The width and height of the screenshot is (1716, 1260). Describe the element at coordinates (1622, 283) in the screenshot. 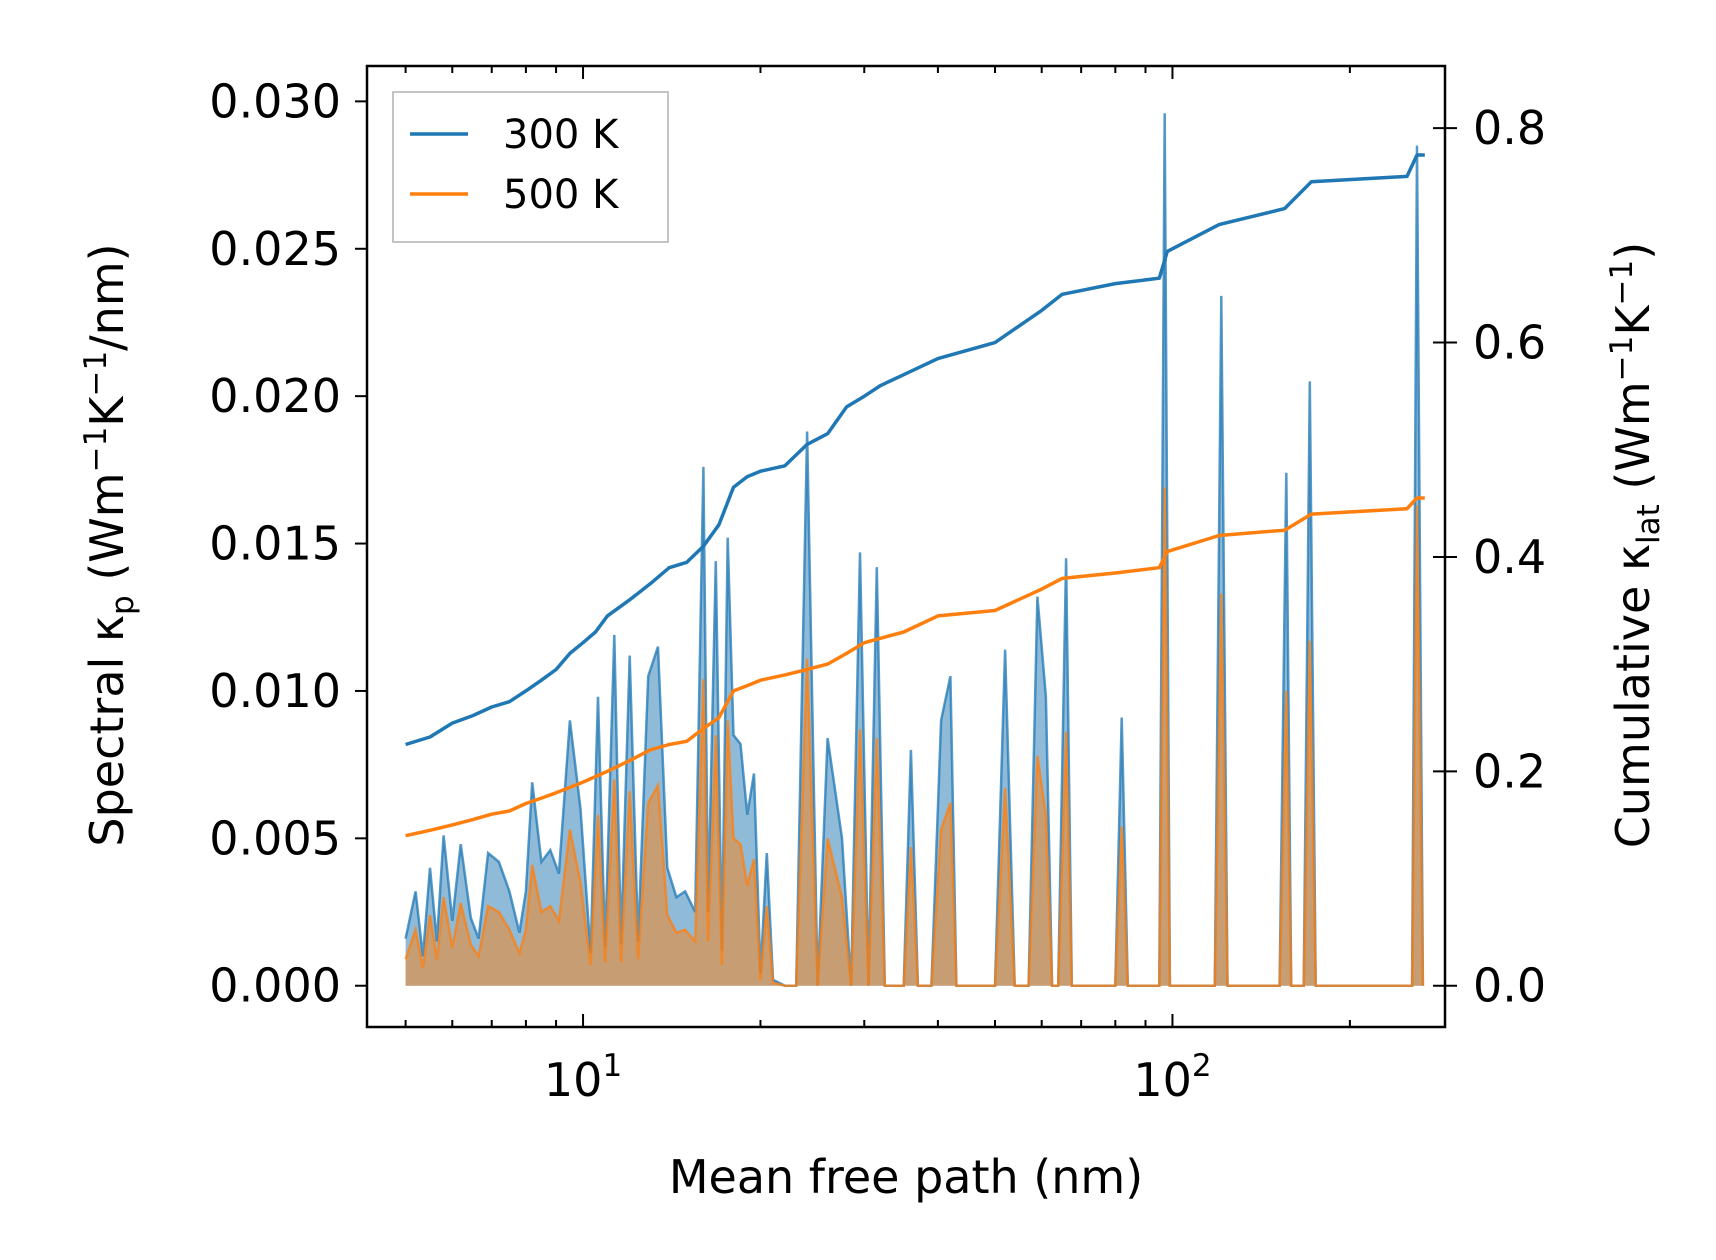

I see `y-right-label-sup2: −1` at that location.